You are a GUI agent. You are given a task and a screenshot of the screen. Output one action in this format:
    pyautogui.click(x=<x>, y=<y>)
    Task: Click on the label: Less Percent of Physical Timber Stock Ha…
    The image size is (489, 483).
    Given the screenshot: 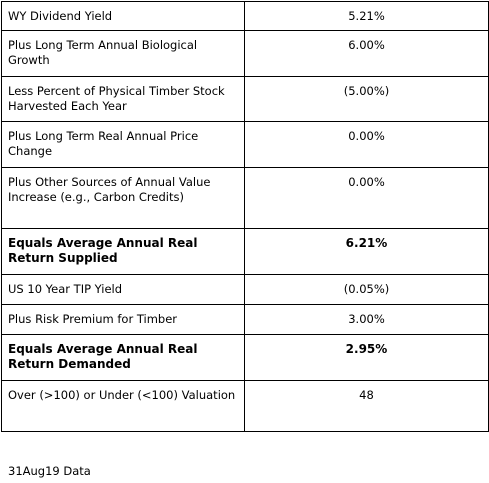 What is the action you would take?
    pyautogui.click(x=123, y=99)
    